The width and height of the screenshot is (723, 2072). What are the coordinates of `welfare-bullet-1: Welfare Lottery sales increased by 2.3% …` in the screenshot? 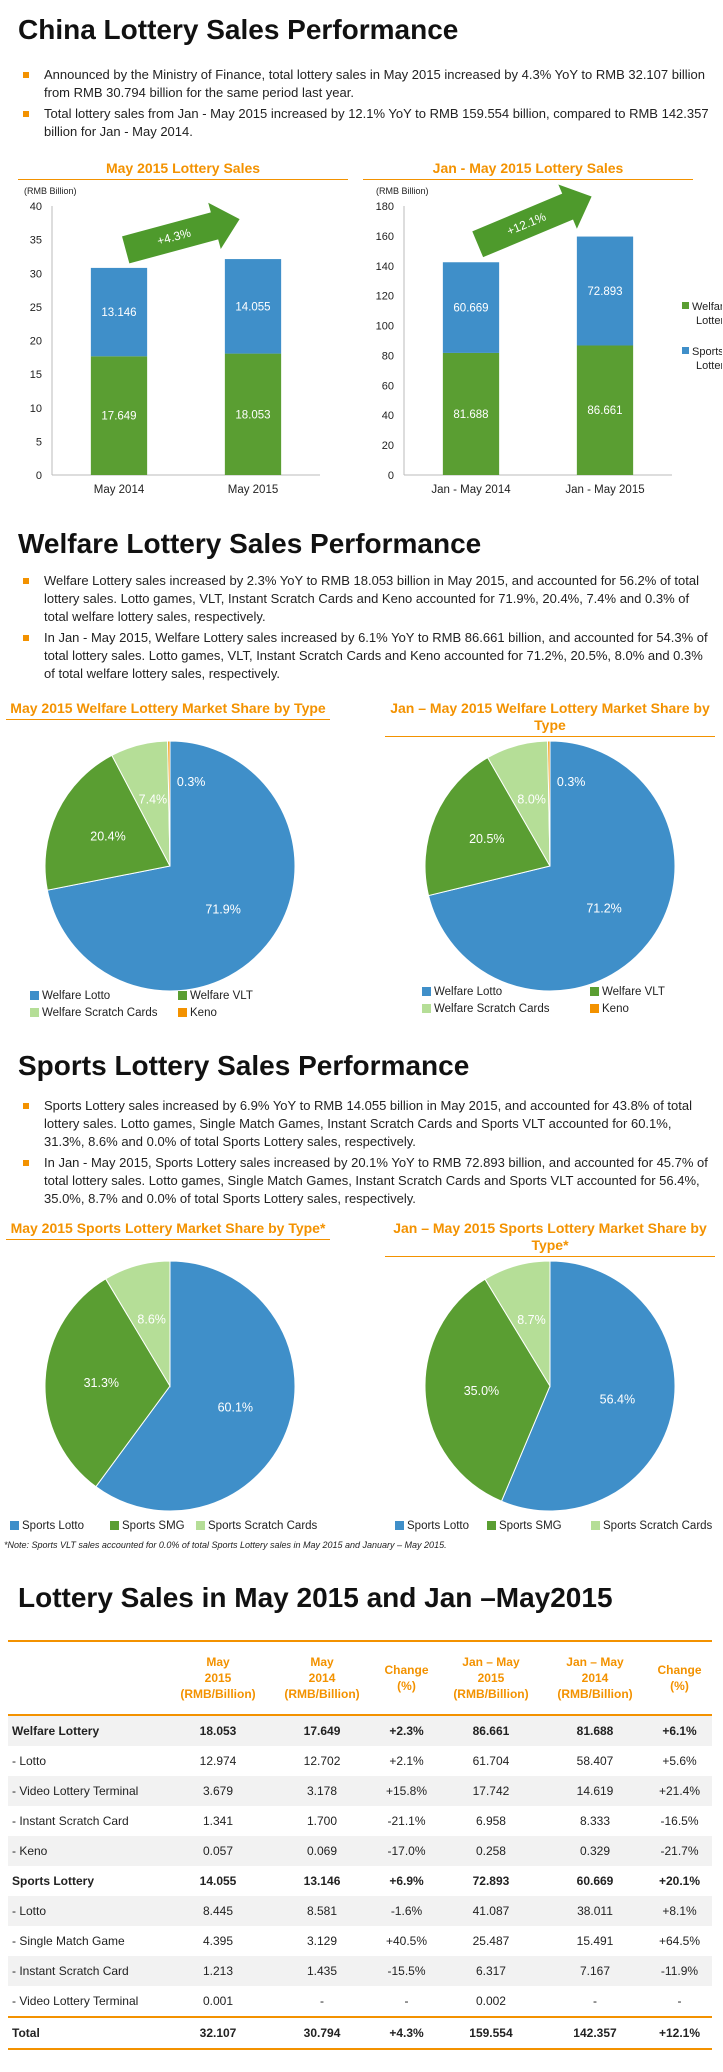 It's located at (365, 599).